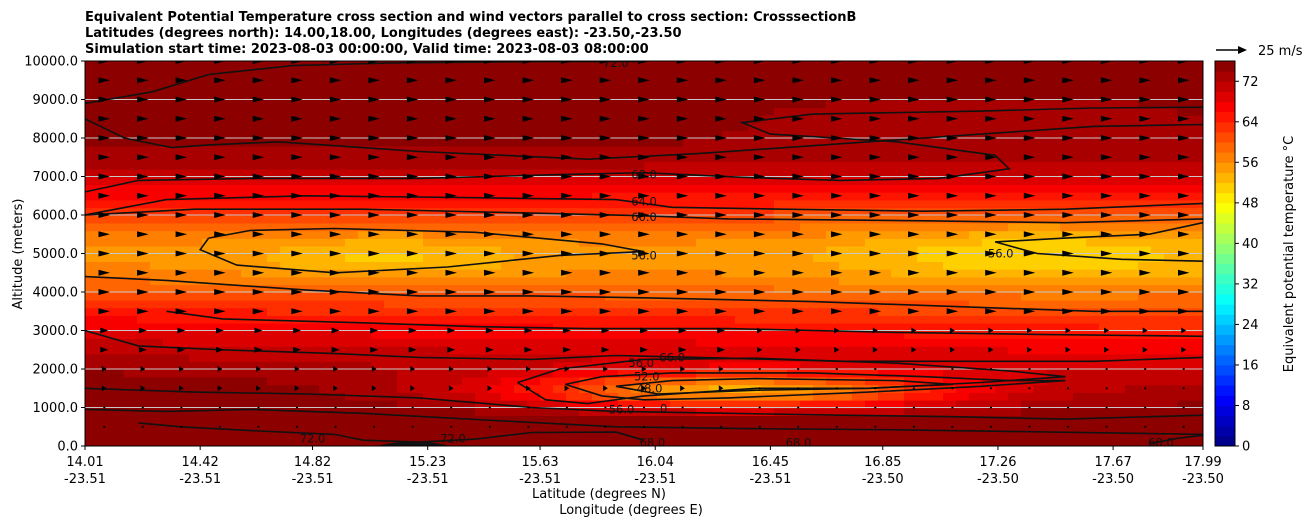 The image size is (1308, 526). Describe the element at coordinates (539, 462) in the screenshot. I see `x-tick-label-lat: 15.63` at that location.